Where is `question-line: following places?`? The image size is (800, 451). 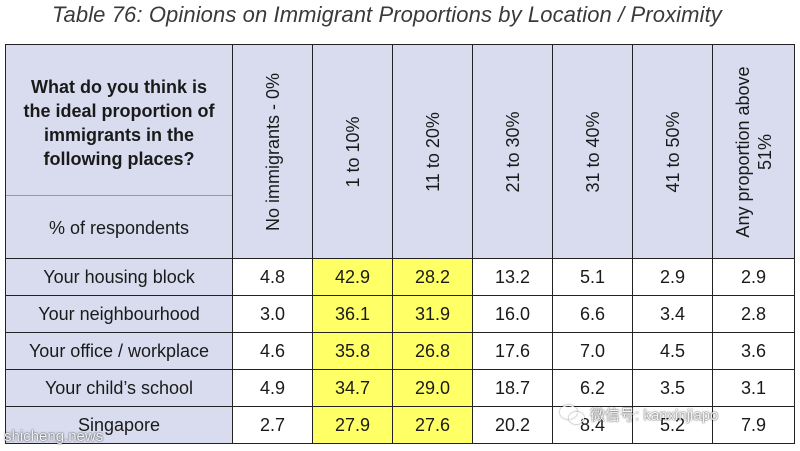
question-line: following places? is located at coordinates (119, 159).